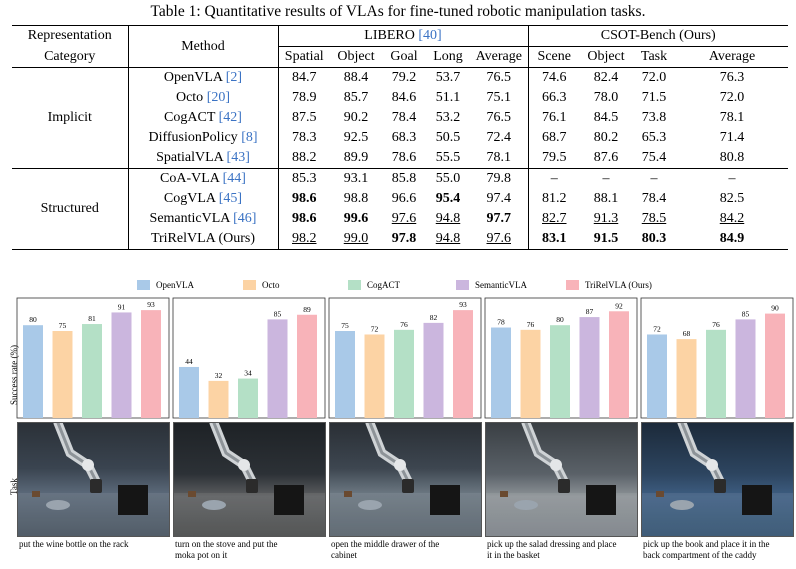 The height and width of the screenshot is (569, 796). I want to click on value-cell: 68.3, so click(404, 137).